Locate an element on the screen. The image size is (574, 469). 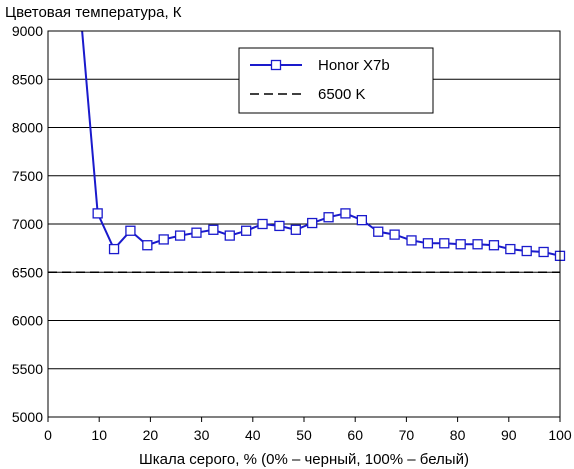
y-tick-label: 6500 is located at coordinates (27, 272).